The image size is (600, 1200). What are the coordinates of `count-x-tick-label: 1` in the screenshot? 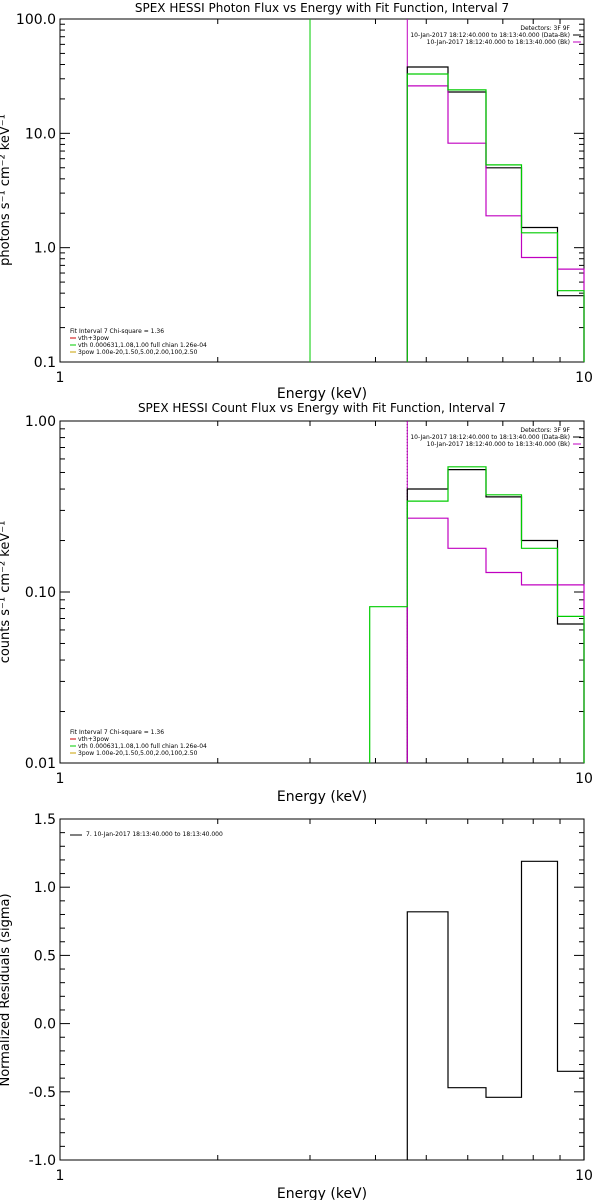 It's located at (60, 779).